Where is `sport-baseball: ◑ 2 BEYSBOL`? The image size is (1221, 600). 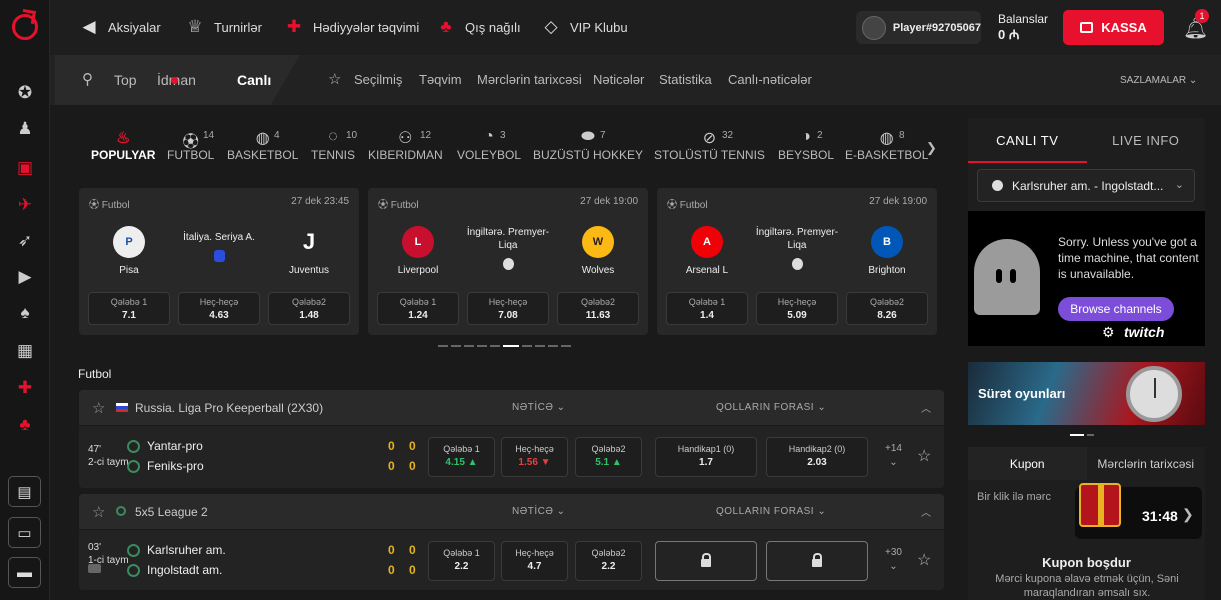 sport-baseball: ◑ 2 BEYSBOL is located at coordinates (806, 145).